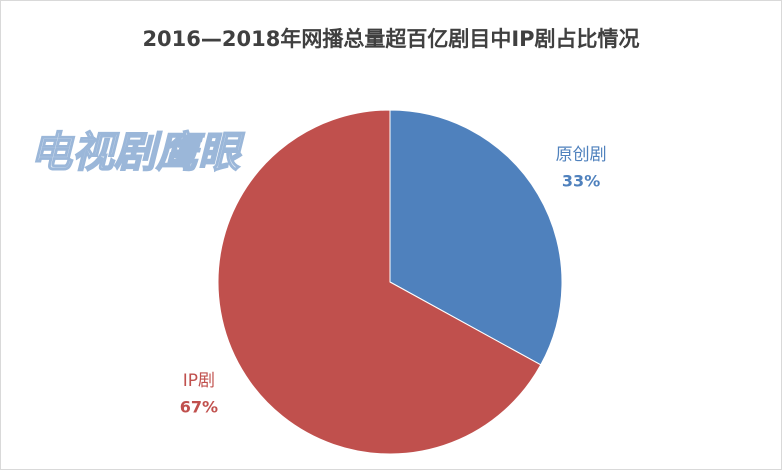 The height and width of the screenshot is (470, 782). Describe the element at coordinates (581, 155) in the screenshot. I see `slice-category-label: 原创剧` at that location.